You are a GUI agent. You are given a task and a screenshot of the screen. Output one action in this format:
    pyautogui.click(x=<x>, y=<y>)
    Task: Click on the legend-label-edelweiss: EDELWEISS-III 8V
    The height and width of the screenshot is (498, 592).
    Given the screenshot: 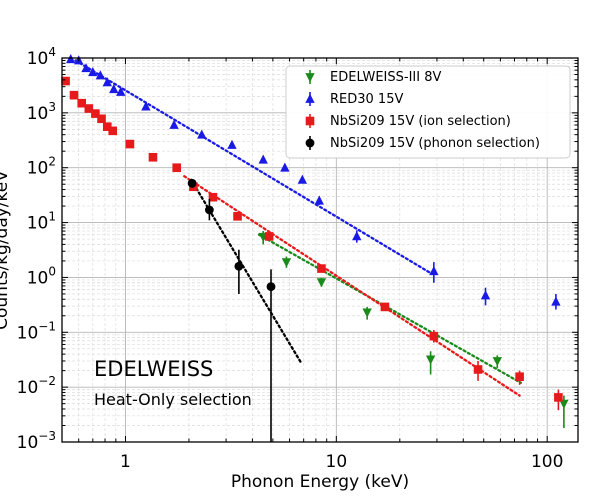 What is the action you would take?
    pyautogui.click(x=385, y=77)
    